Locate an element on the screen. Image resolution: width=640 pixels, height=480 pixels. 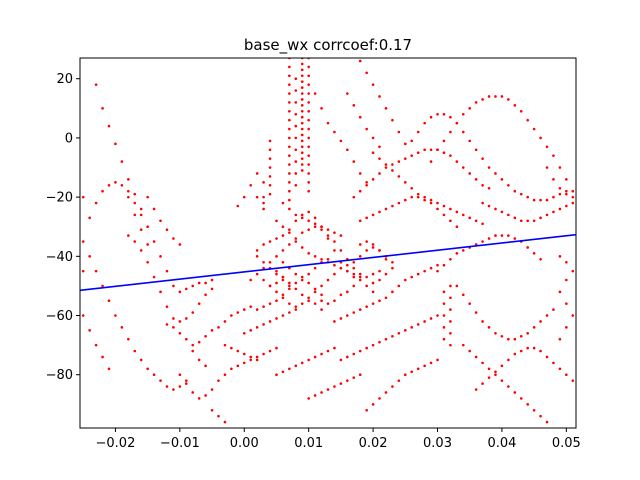
x-axis: −0.02 −0.01 0.00 0.01 0.02 0.03 0.04 0.05 is located at coordinates (338, 439).